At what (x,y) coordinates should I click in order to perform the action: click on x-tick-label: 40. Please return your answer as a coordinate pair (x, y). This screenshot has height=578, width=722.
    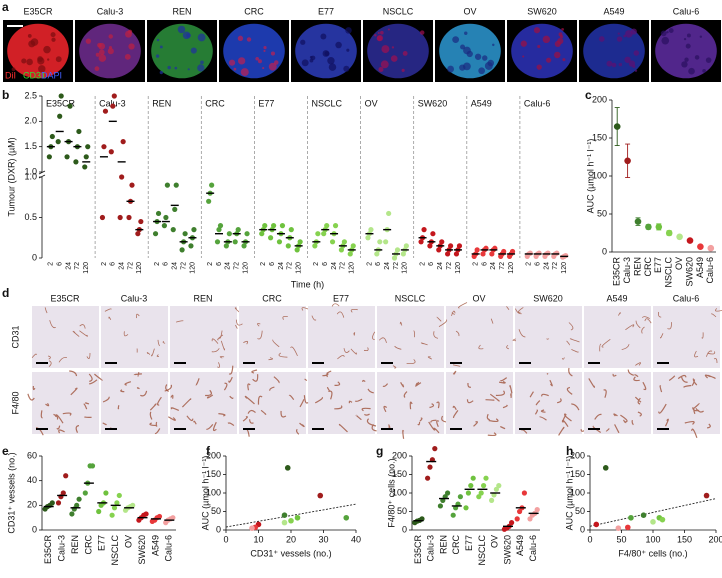
    Looking at the image, I should click on (356, 539).